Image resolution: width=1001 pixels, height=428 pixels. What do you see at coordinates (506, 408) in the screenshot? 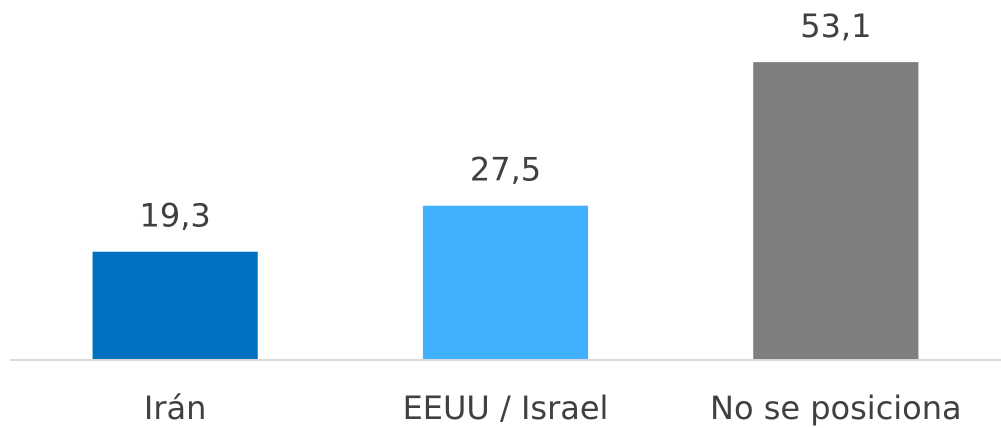
I see `x-tick-label: EEUU / Israel` at bounding box center [506, 408].